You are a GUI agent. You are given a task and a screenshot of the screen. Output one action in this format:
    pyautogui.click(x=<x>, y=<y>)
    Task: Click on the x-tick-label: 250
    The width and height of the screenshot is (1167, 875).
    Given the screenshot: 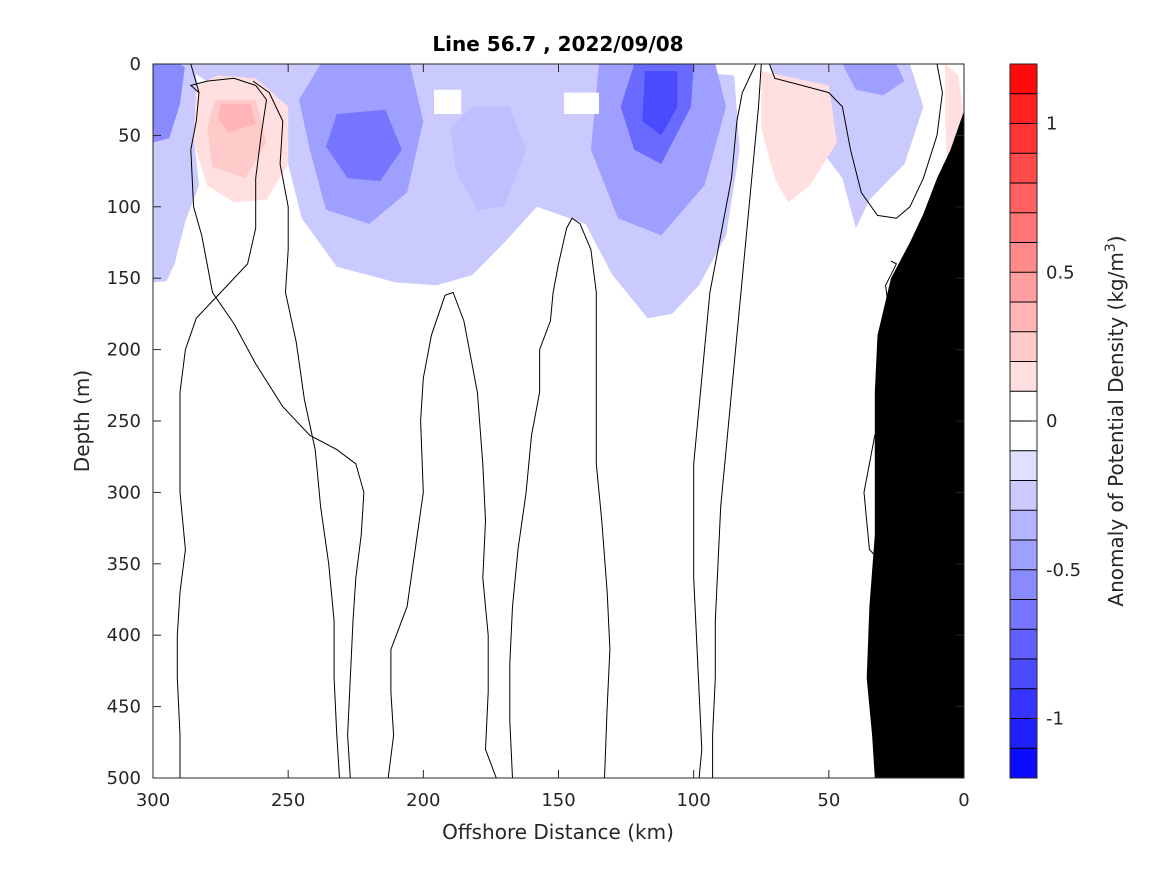 What is the action you would take?
    pyautogui.click(x=288, y=800)
    